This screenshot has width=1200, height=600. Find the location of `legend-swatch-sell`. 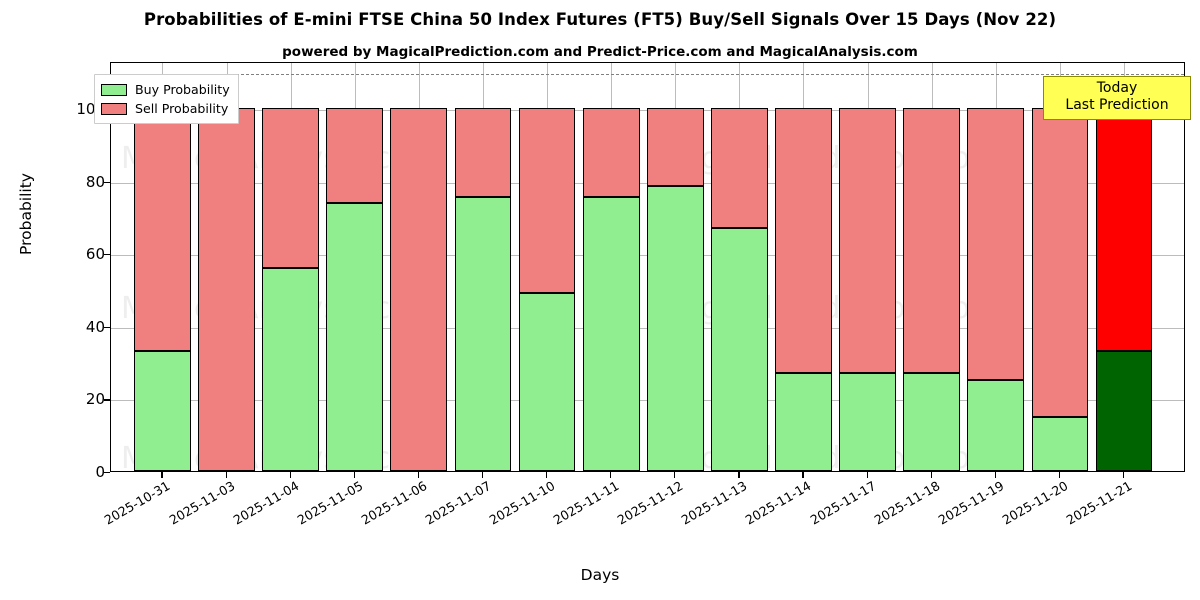

legend-swatch-sell is located at coordinates (114, 108).